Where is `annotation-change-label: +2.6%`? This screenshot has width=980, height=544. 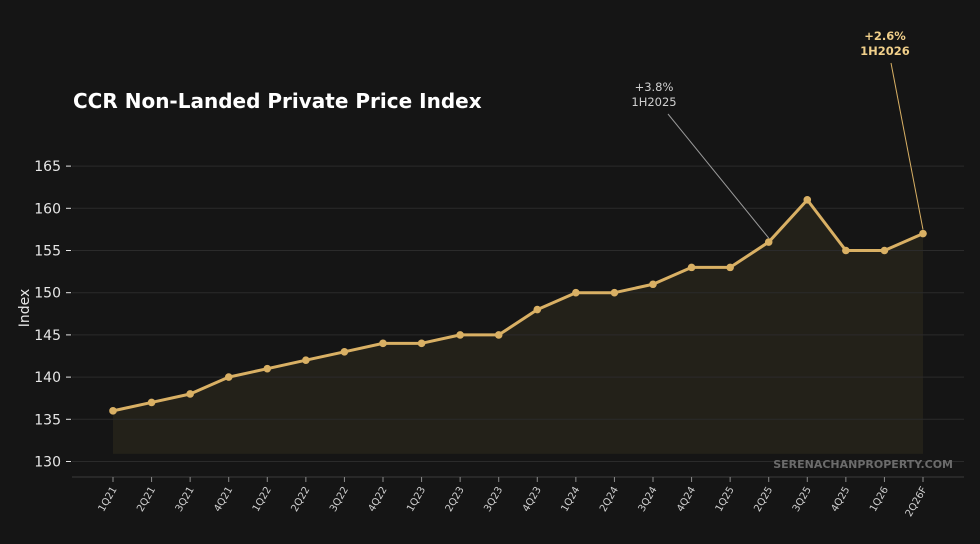 annotation-change-label: +2.6% is located at coordinates (885, 36).